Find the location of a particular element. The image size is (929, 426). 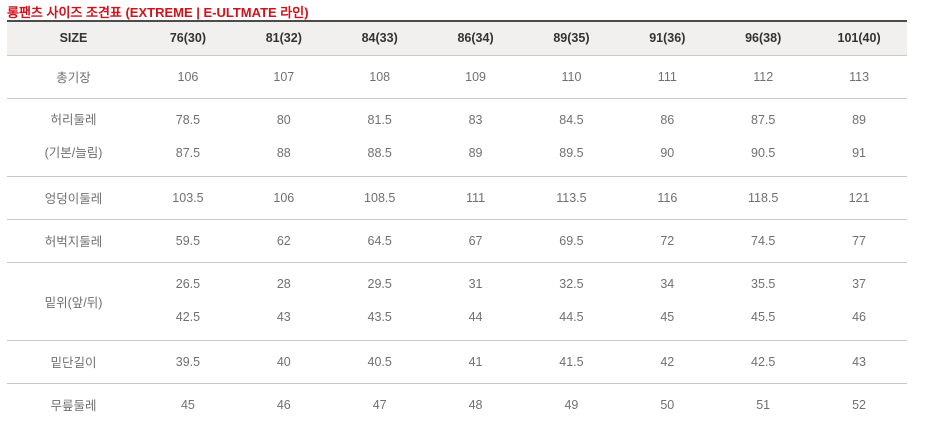

size-value: 74.5 is located at coordinates (763, 240).